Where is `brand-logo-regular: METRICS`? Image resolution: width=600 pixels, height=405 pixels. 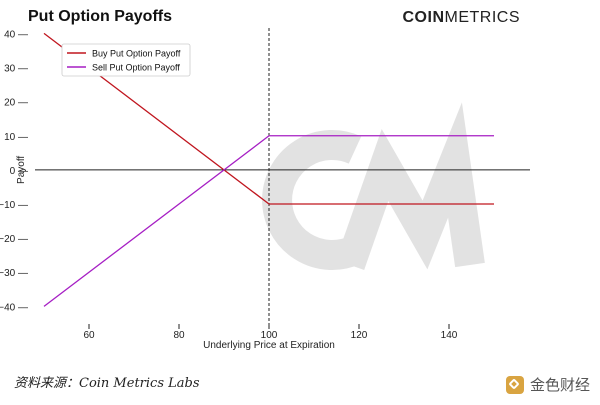 brand-logo-regular: METRICS is located at coordinates (482, 17).